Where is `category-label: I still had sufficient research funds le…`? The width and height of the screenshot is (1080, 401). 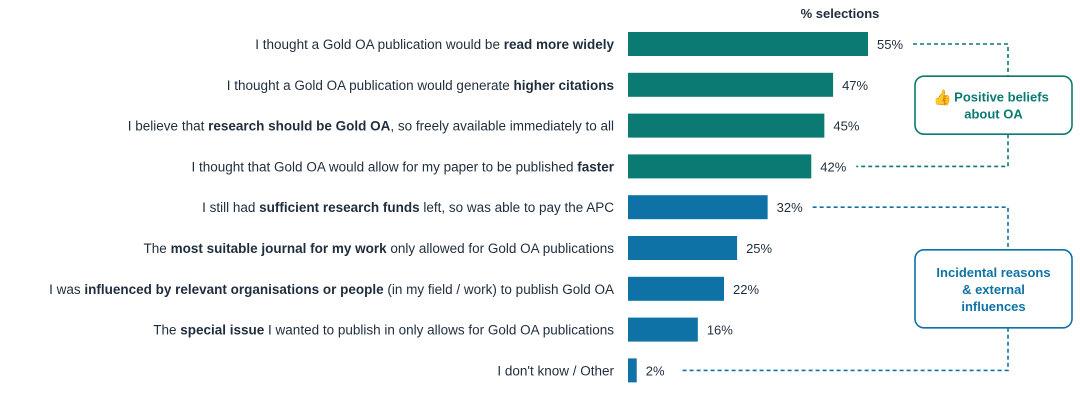 category-label: I still had sufficient research funds le… is located at coordinates (408, 207).